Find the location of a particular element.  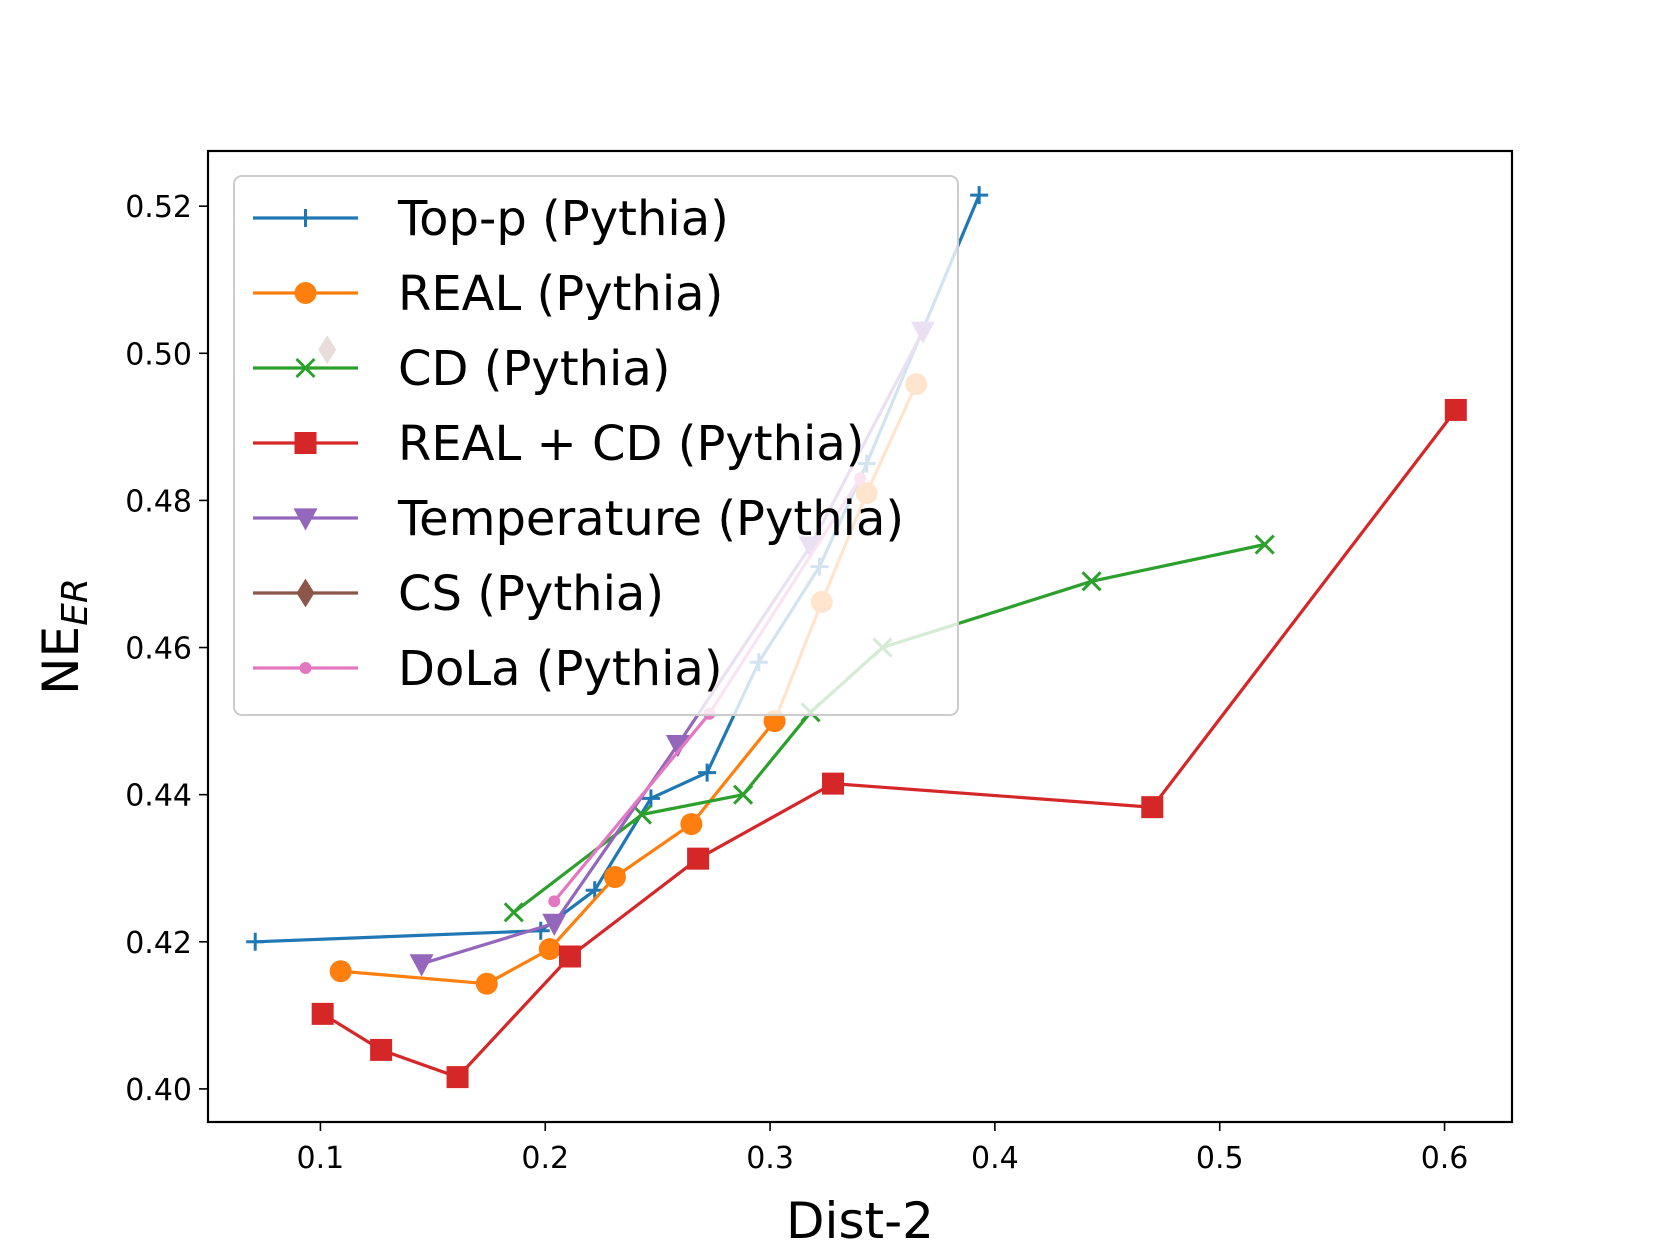

legend-label: CS (Pythia) is located at coordinates (531, 594).